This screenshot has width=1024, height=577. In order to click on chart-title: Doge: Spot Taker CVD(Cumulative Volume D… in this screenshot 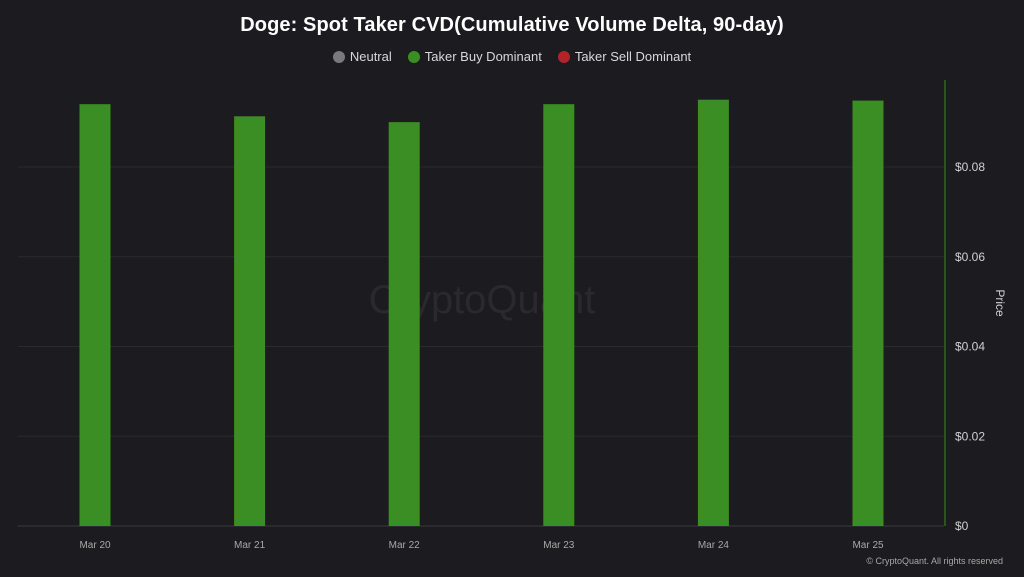, I will do `click(512, 25)`.